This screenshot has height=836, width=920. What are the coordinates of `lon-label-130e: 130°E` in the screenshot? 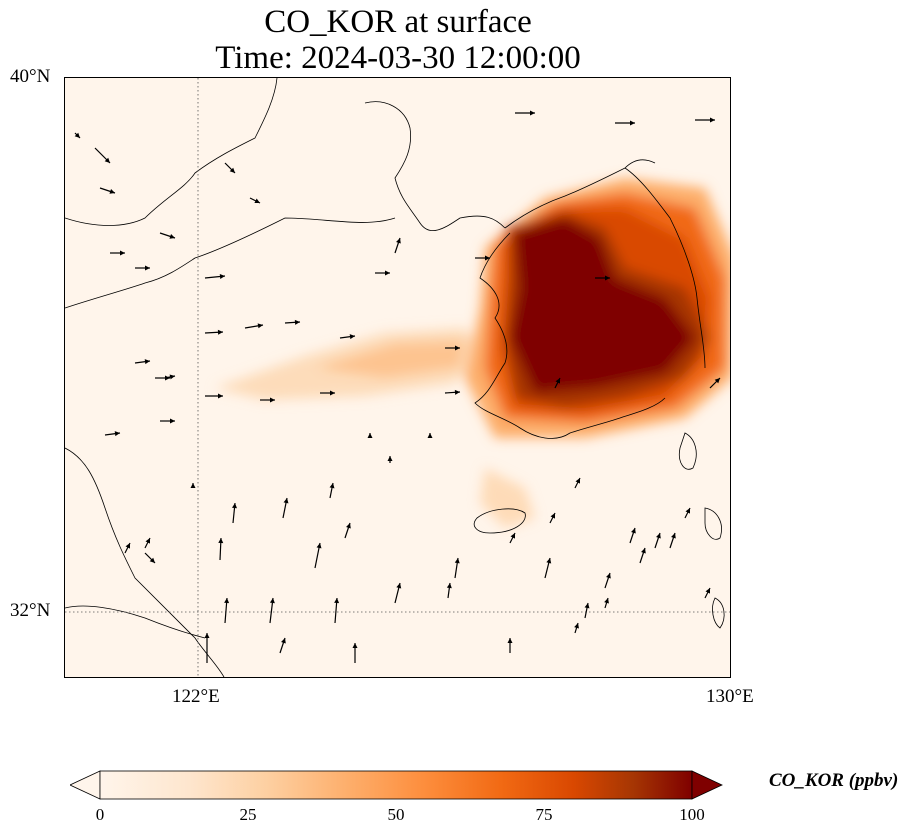 It's located at (730, 696).